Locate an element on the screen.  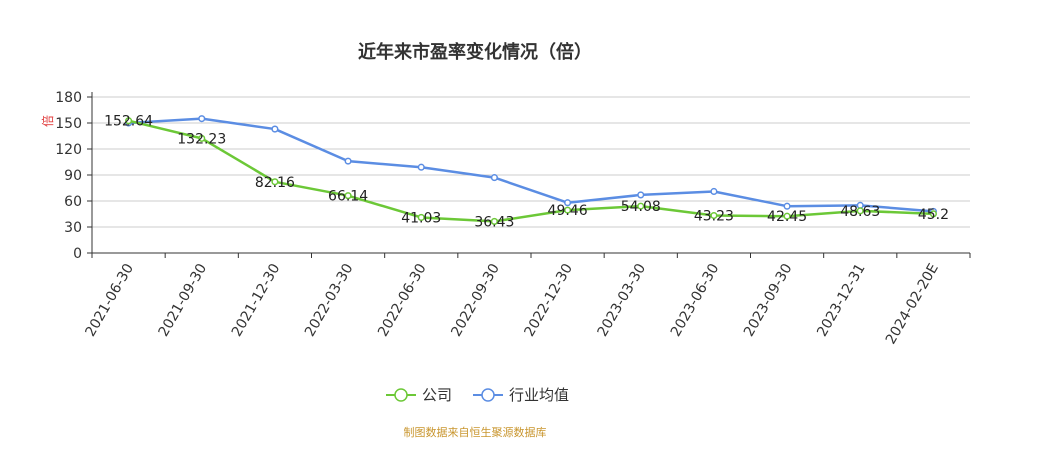
data-label: 48.63 is located at coordinates (860, 212).